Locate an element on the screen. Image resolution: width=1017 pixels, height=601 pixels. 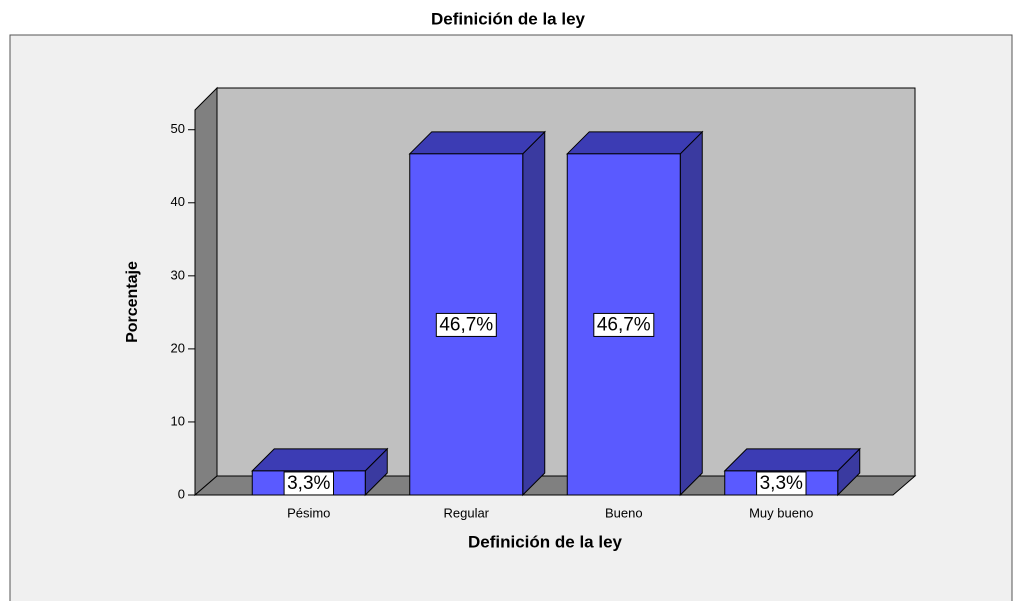
y-tick-label: 50 is located at coordinates (178, 128).